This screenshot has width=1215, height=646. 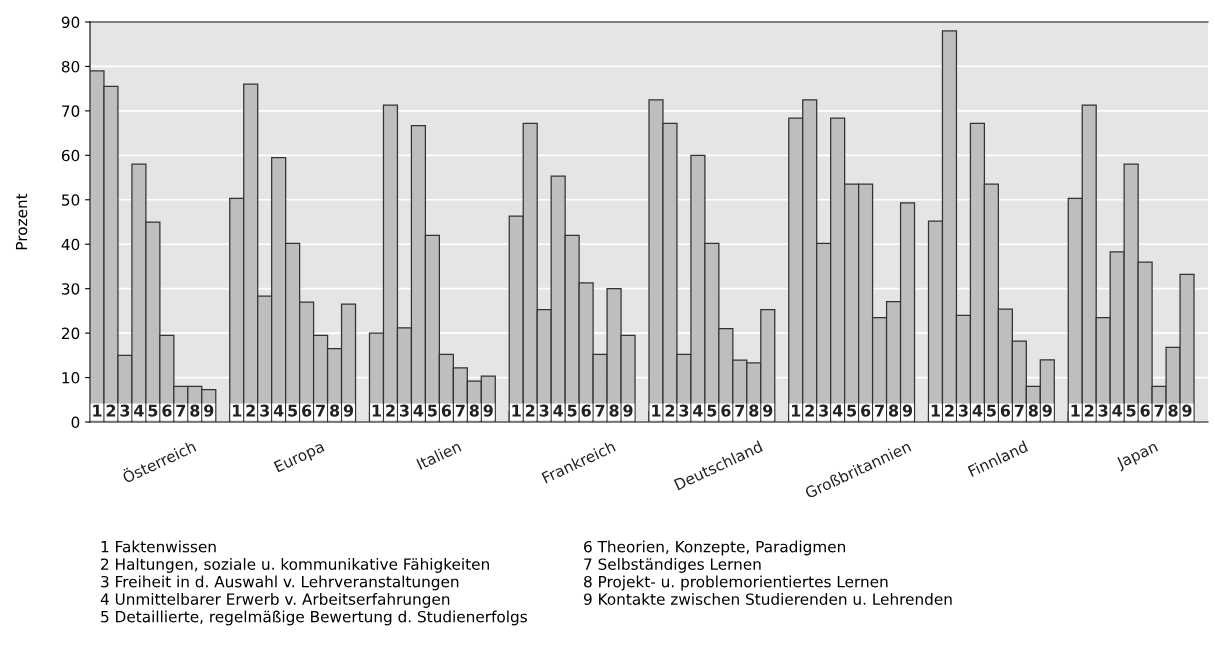 I want to click on text: 8 Projekt- u. problemorientiertes Lernen, so click(x=736, y=583).